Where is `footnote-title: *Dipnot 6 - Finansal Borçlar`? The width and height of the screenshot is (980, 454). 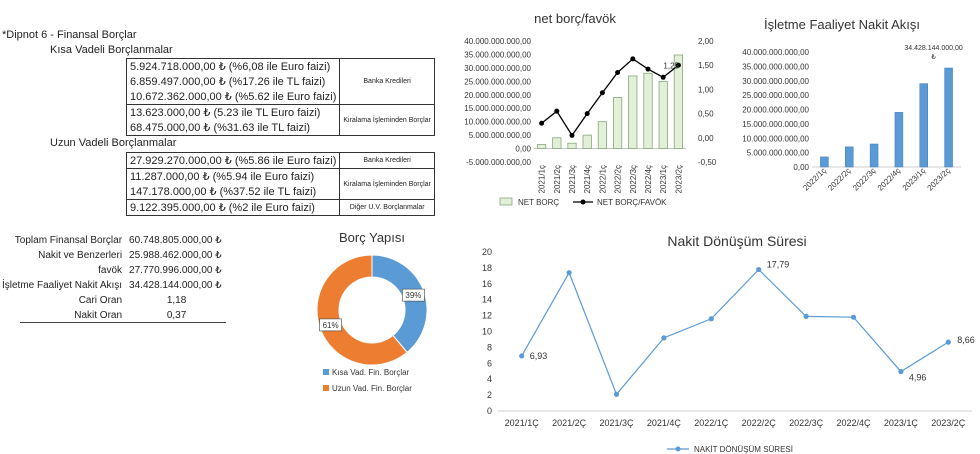 footnote-title: *Dipnot 6 - Finansal Borçlar is located at coordinates (69, 35).